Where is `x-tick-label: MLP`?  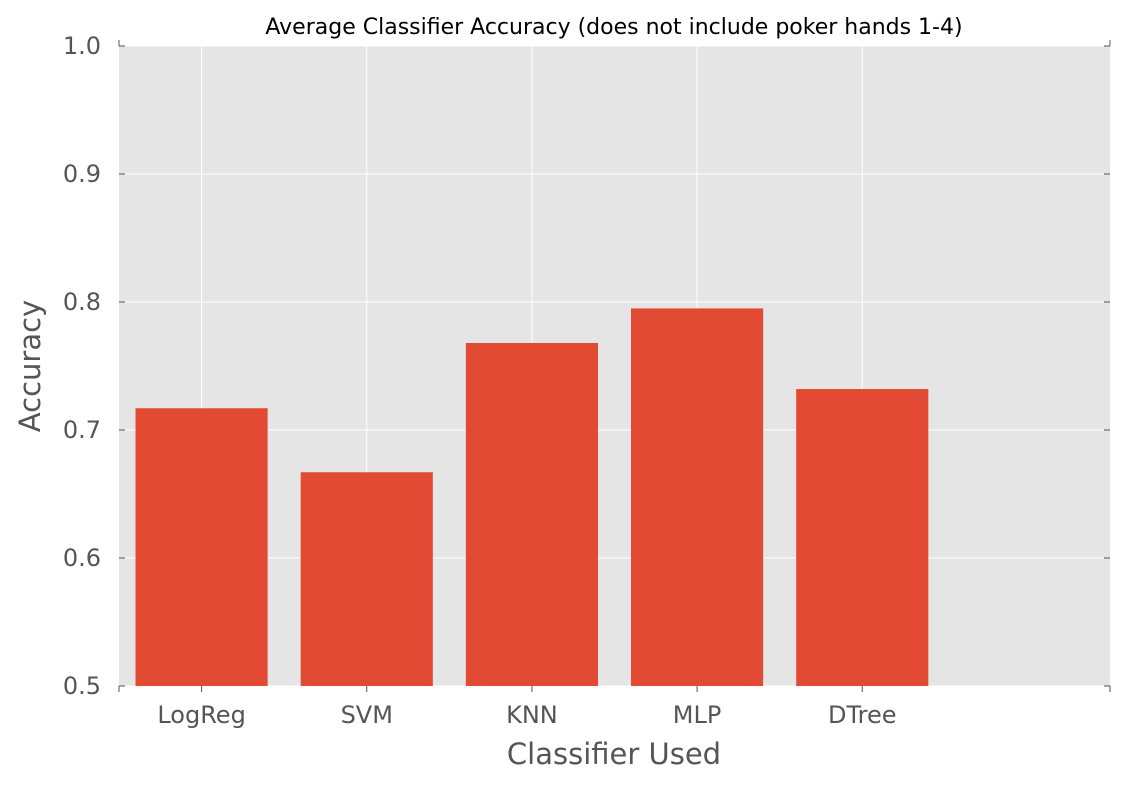
x-tick-label: MLP is located at coordinates (697, 715).